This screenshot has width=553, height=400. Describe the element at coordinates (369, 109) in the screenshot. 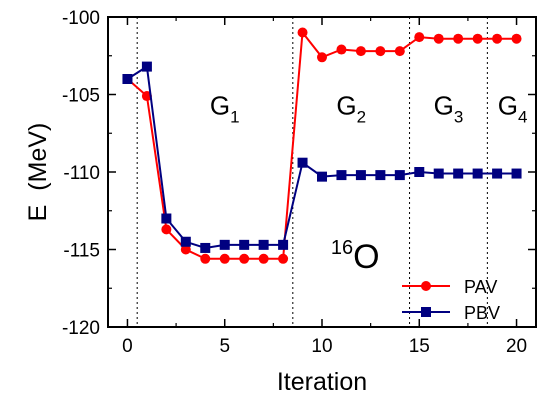

I see `region-labels: G1 G2 G3 G4` at that location.